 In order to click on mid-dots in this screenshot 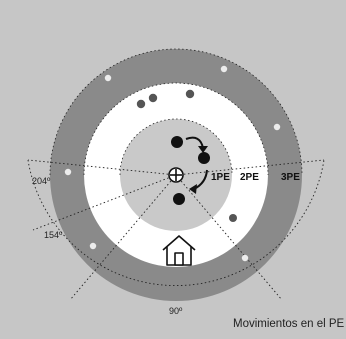, I will do `click(186, 155)`.